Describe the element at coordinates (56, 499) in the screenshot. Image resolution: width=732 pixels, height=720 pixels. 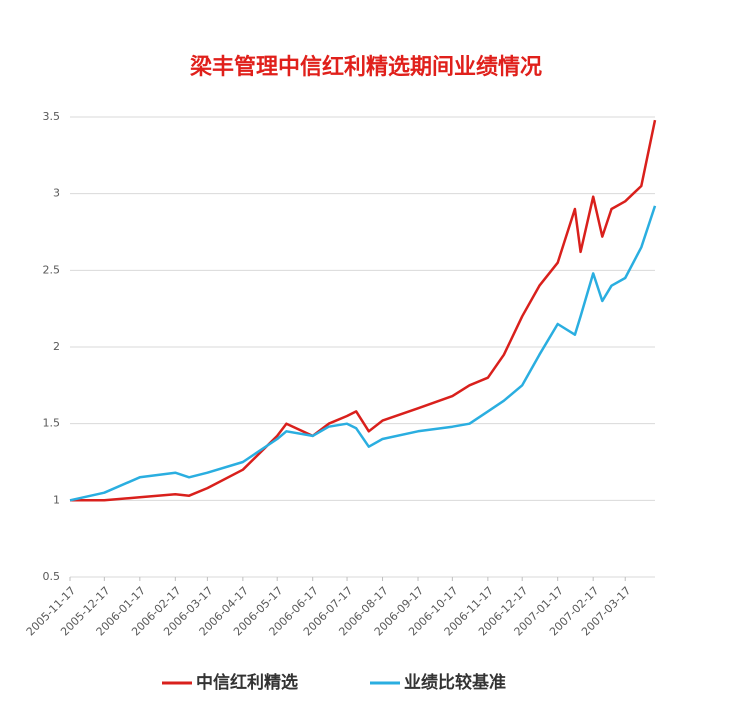
I see `y-tick-label: 1` at that location.